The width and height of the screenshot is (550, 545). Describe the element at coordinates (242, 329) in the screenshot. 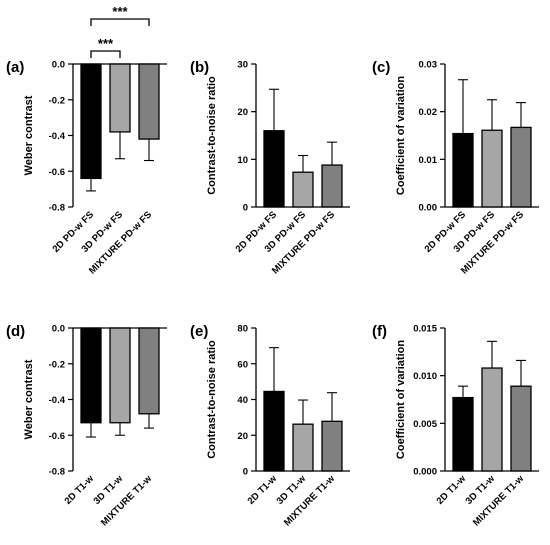

I see `y-tick-label: 80` at that location.